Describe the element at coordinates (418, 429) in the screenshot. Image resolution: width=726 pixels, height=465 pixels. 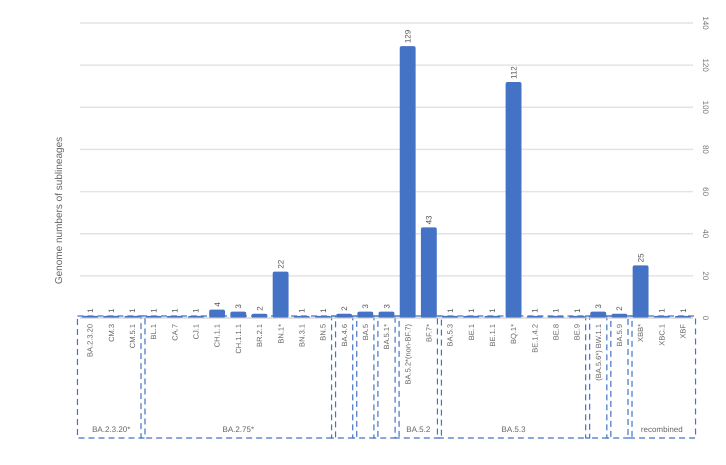
I see `text: BA.5.2` at that location.